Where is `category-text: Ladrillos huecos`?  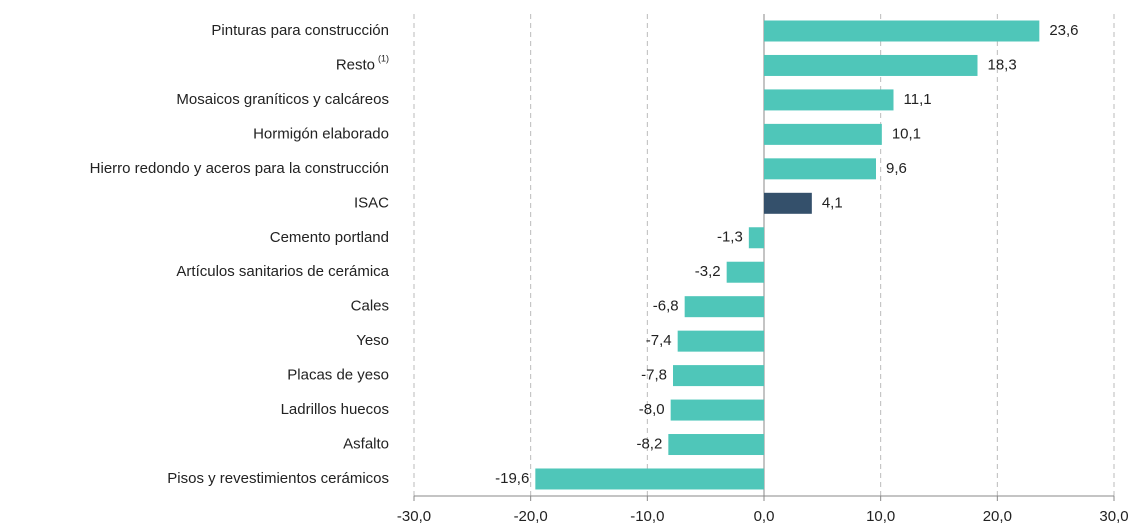 category-text: Ladrillos huecos is located at coordinates (335, 409).